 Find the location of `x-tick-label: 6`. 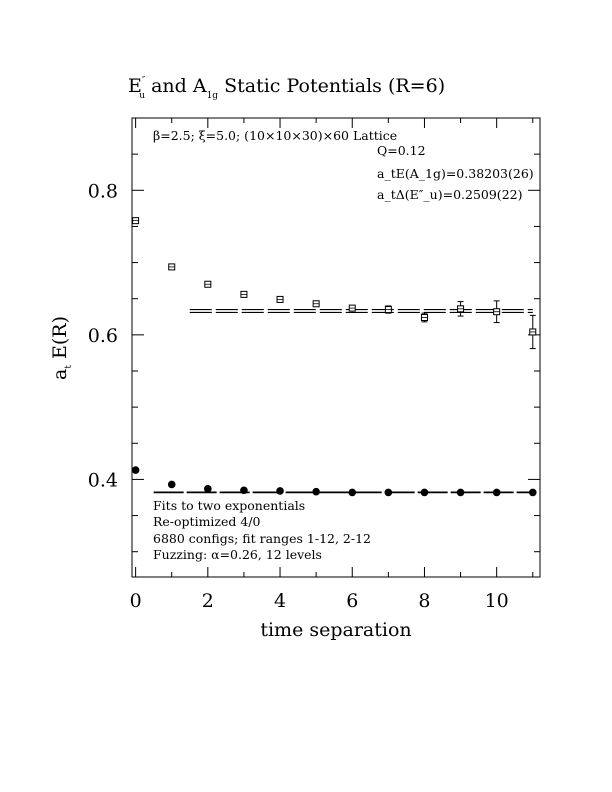

x-tick-label: 6 is located at coordinates (352, 601).